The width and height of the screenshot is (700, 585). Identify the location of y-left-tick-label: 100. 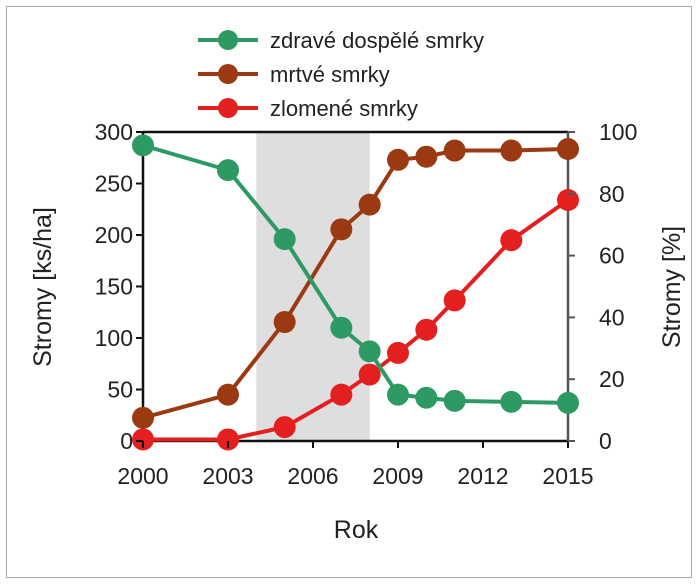
(114, 338).